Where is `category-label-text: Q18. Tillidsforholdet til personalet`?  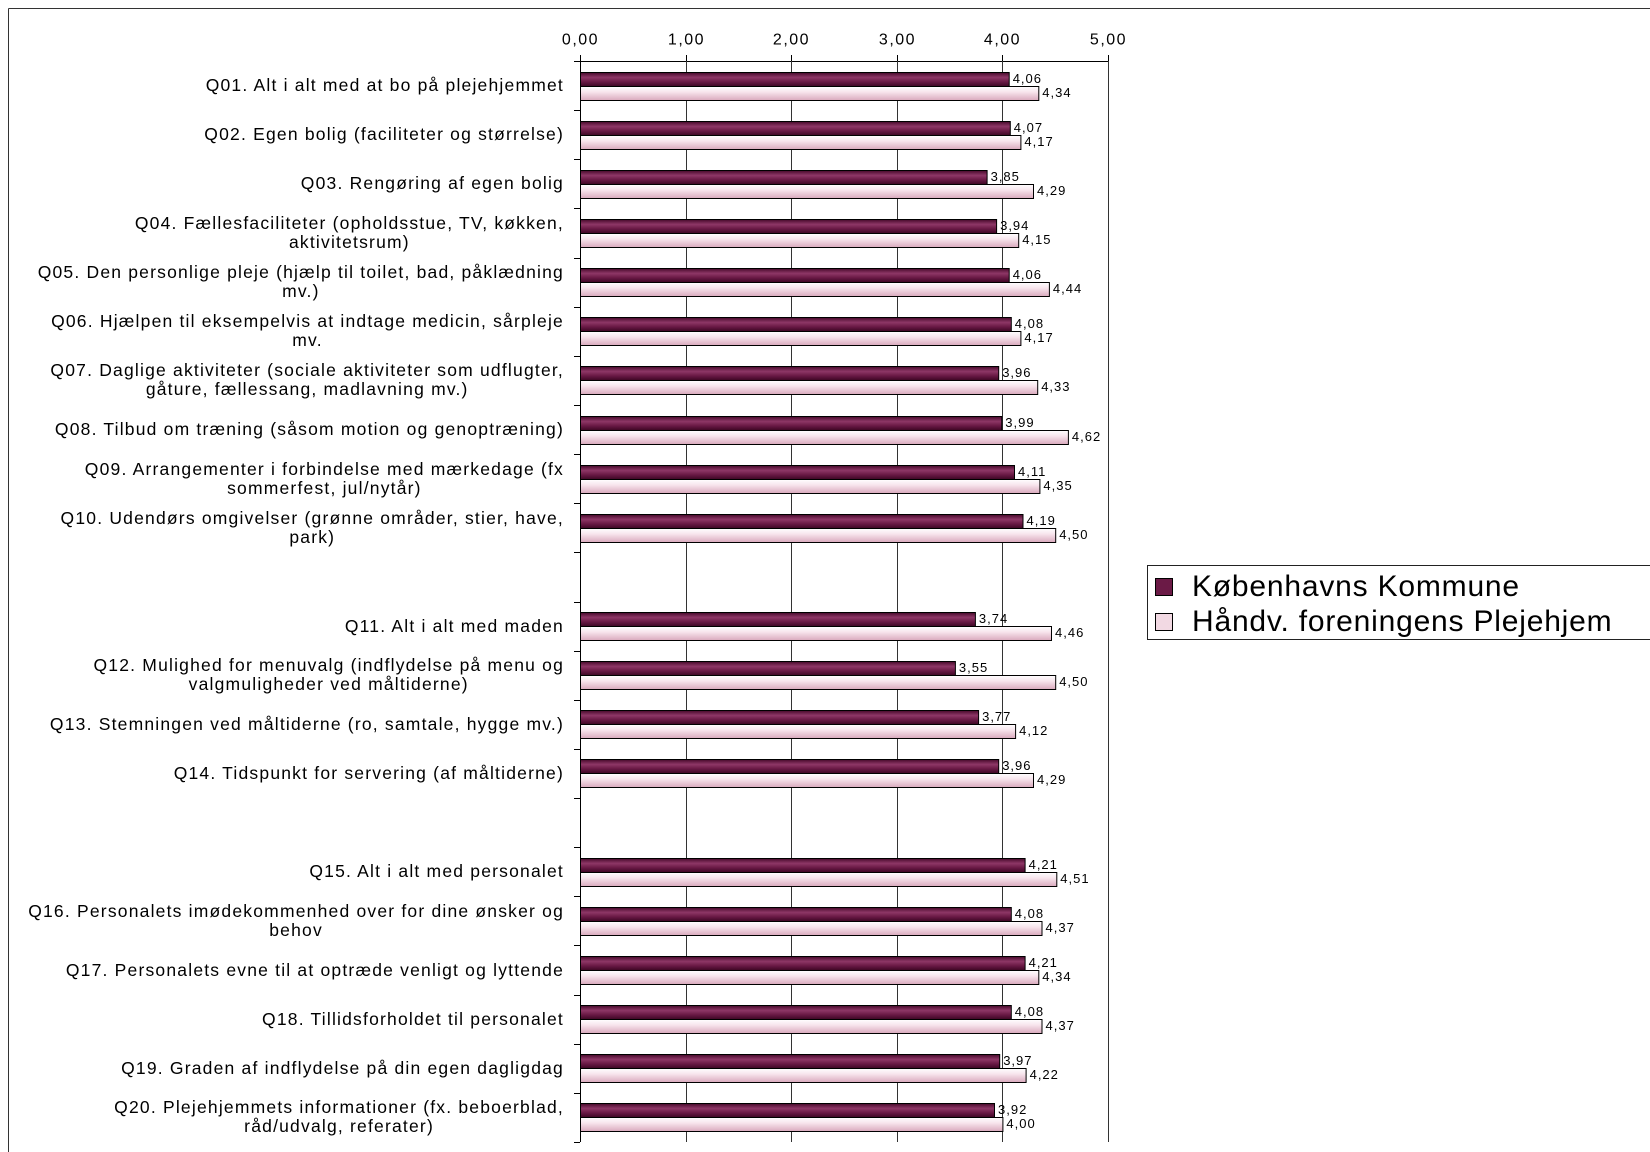 category-label-text: Q18. Tillidsforholdet til personalet is located at coordinates (413, 1018).